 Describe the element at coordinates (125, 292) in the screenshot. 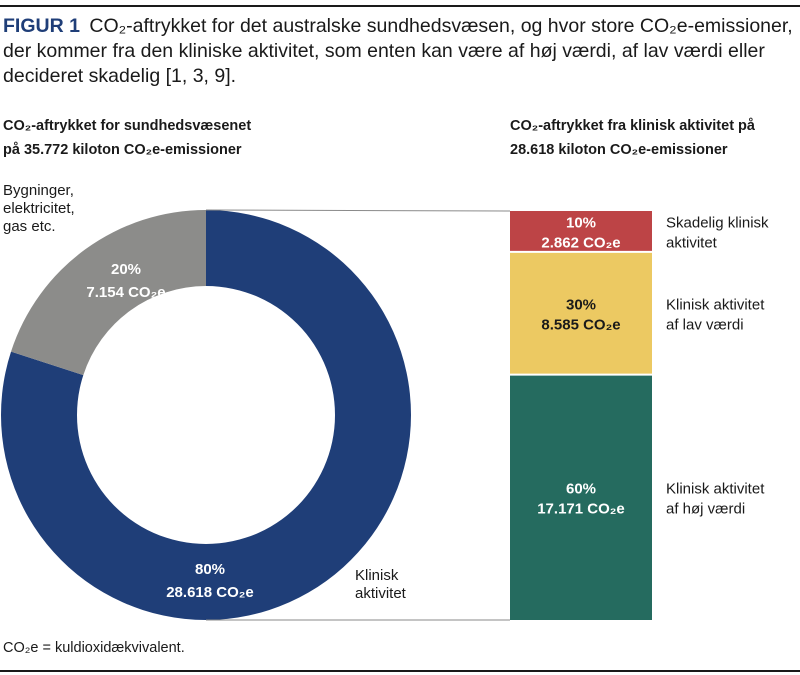

I see `donut-slice-value: 7.154 CO₂e` at that location.